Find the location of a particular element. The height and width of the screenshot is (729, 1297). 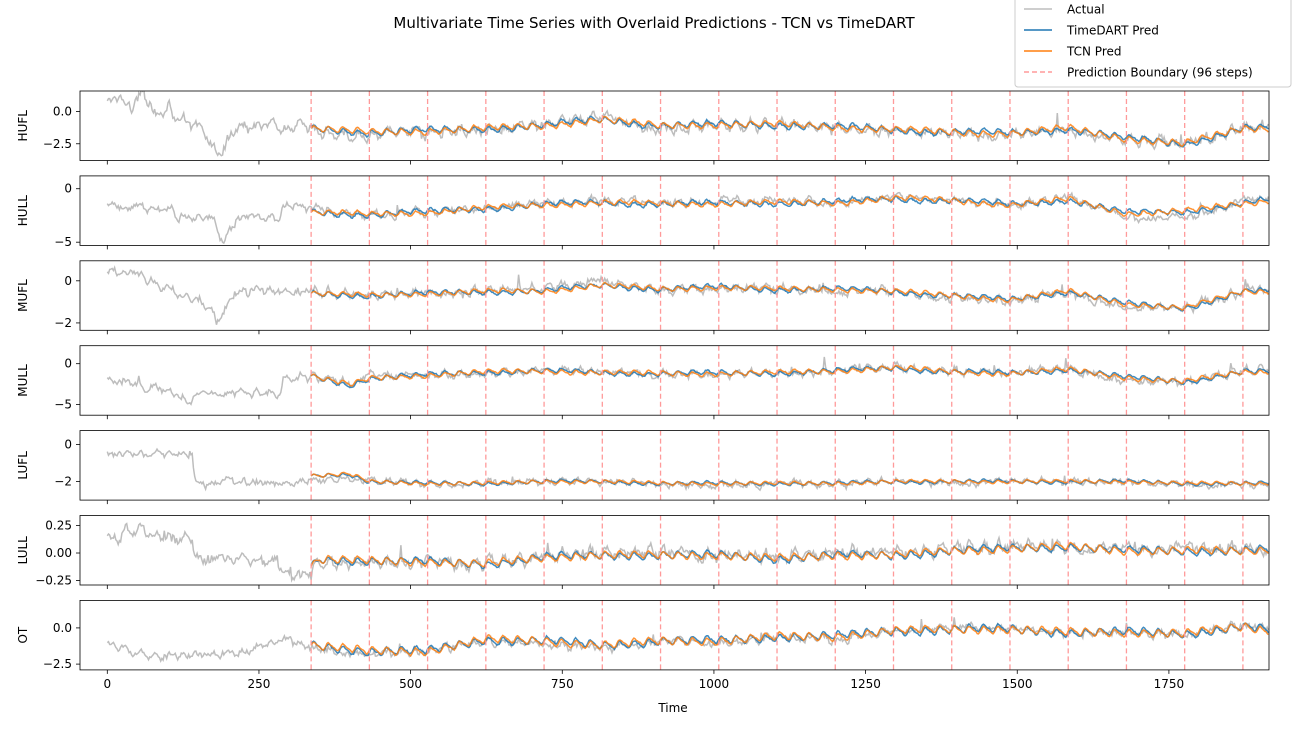

legend-label-2: TCN Pred is located at coordinates (1094, 52).